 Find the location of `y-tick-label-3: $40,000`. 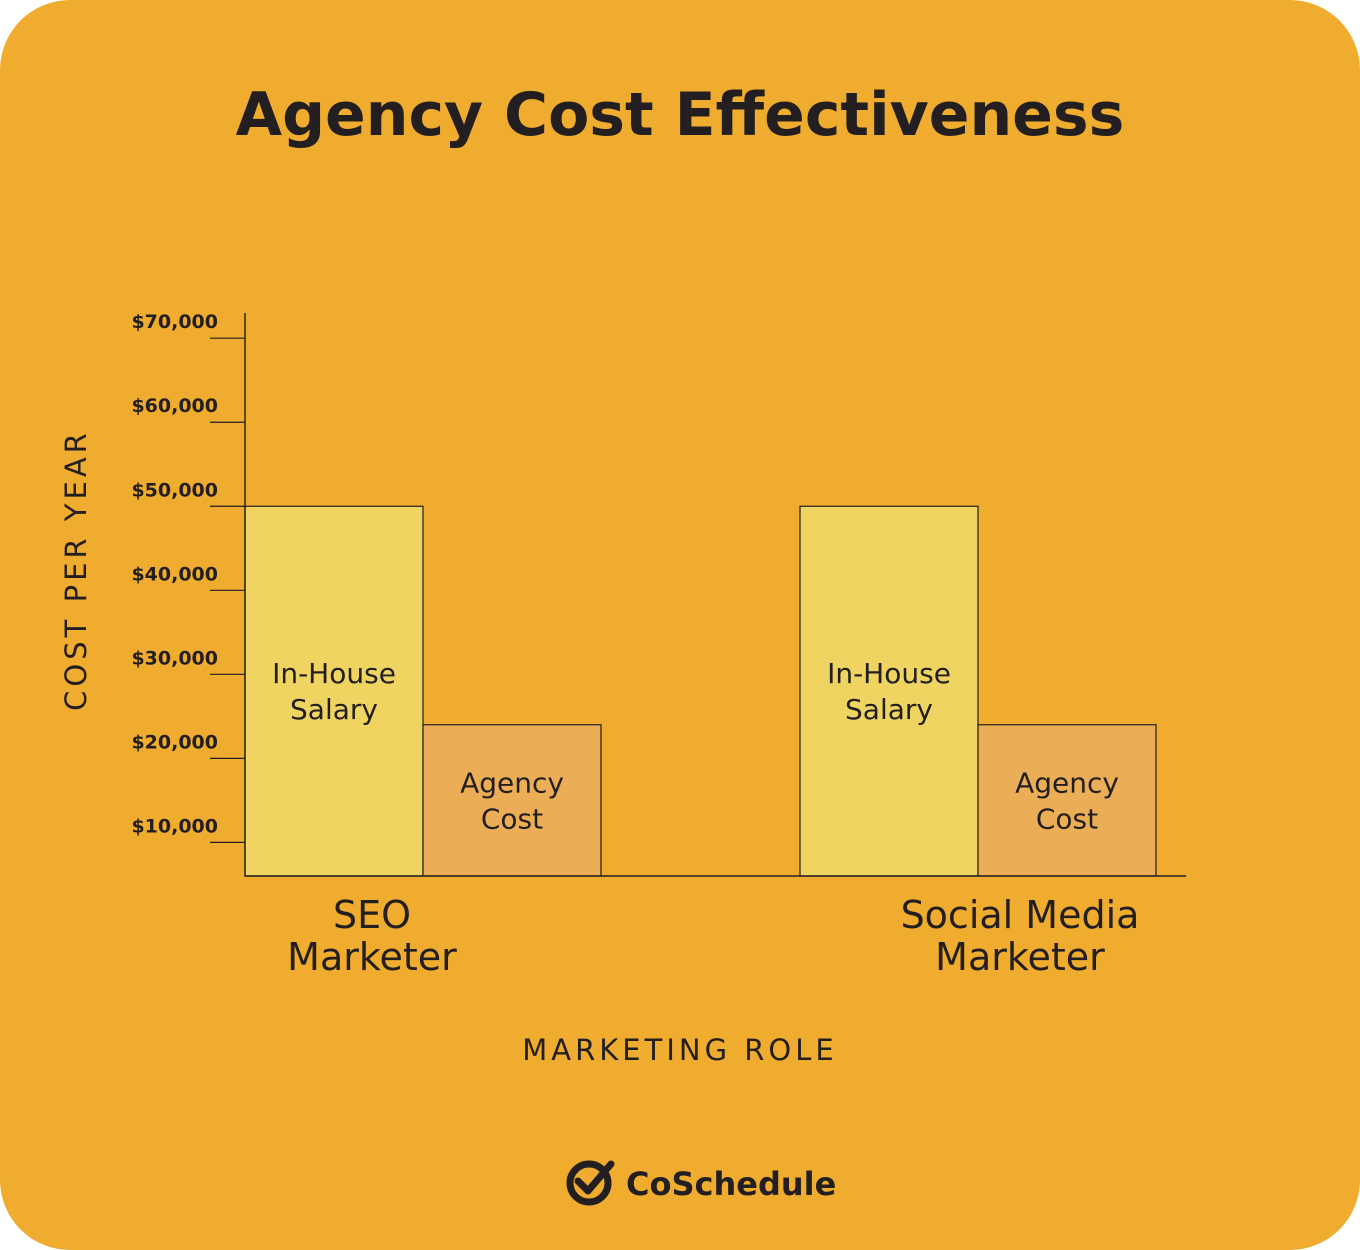

y-tick-label-3: $40,000 is located at coordinates (174, 574).